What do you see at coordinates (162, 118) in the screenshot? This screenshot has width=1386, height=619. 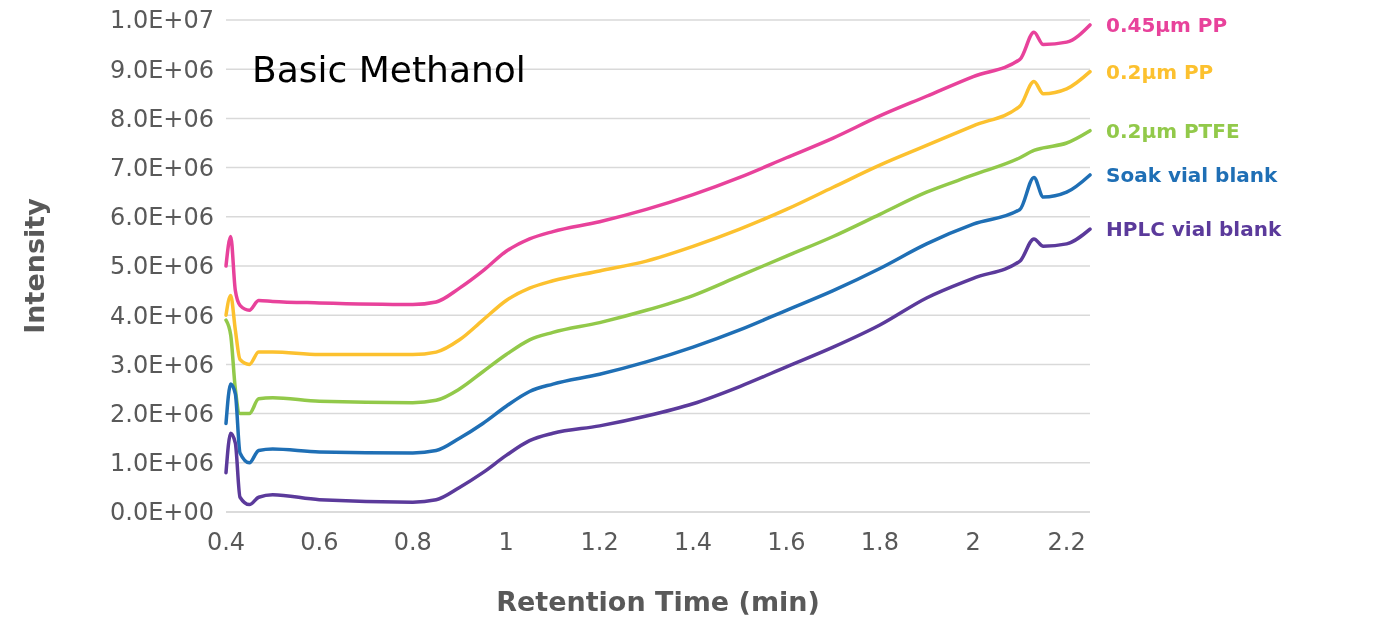 I see `y-tick-label: 8.0E+06` at bounding box center [162, 118].